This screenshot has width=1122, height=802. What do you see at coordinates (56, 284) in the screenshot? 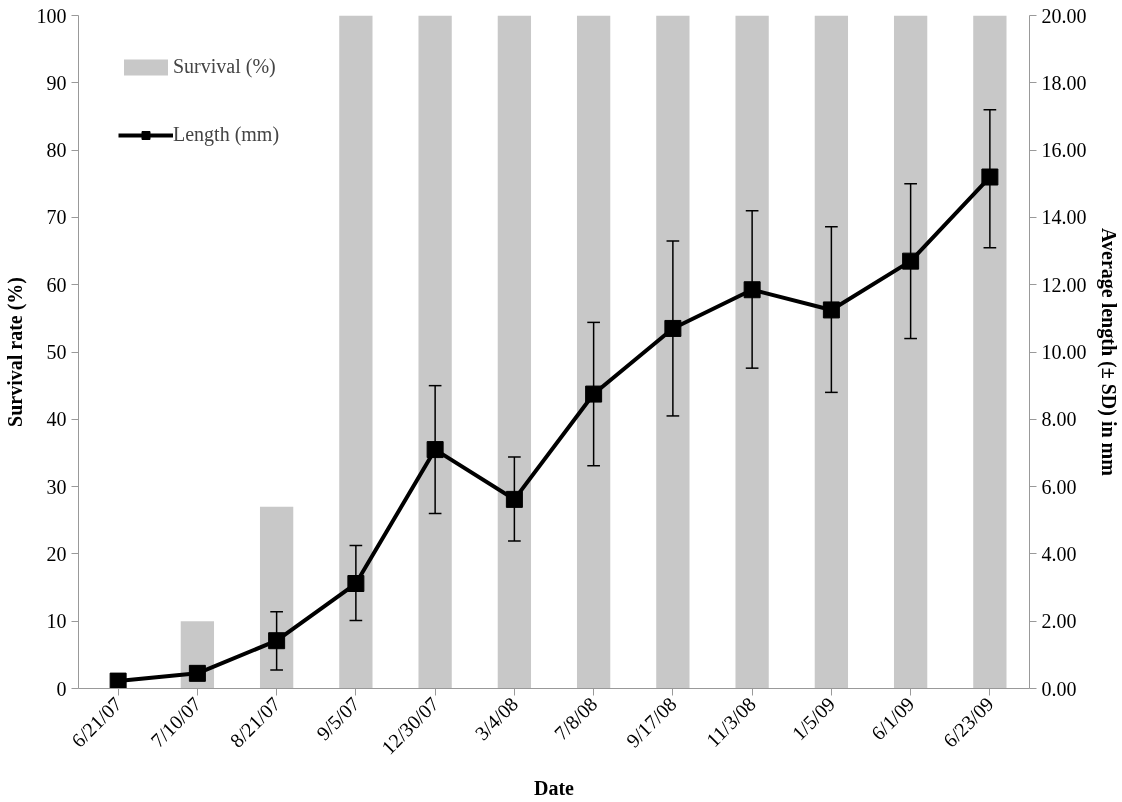
I see `y-tick-label: 60` at bounding box center [56, 284].